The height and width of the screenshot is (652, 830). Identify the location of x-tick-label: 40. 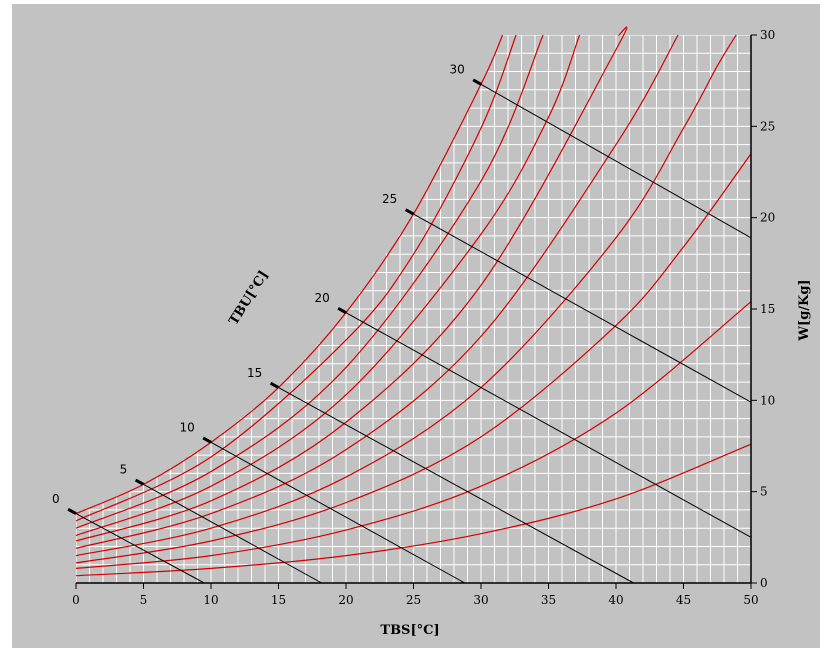
(615, 600).